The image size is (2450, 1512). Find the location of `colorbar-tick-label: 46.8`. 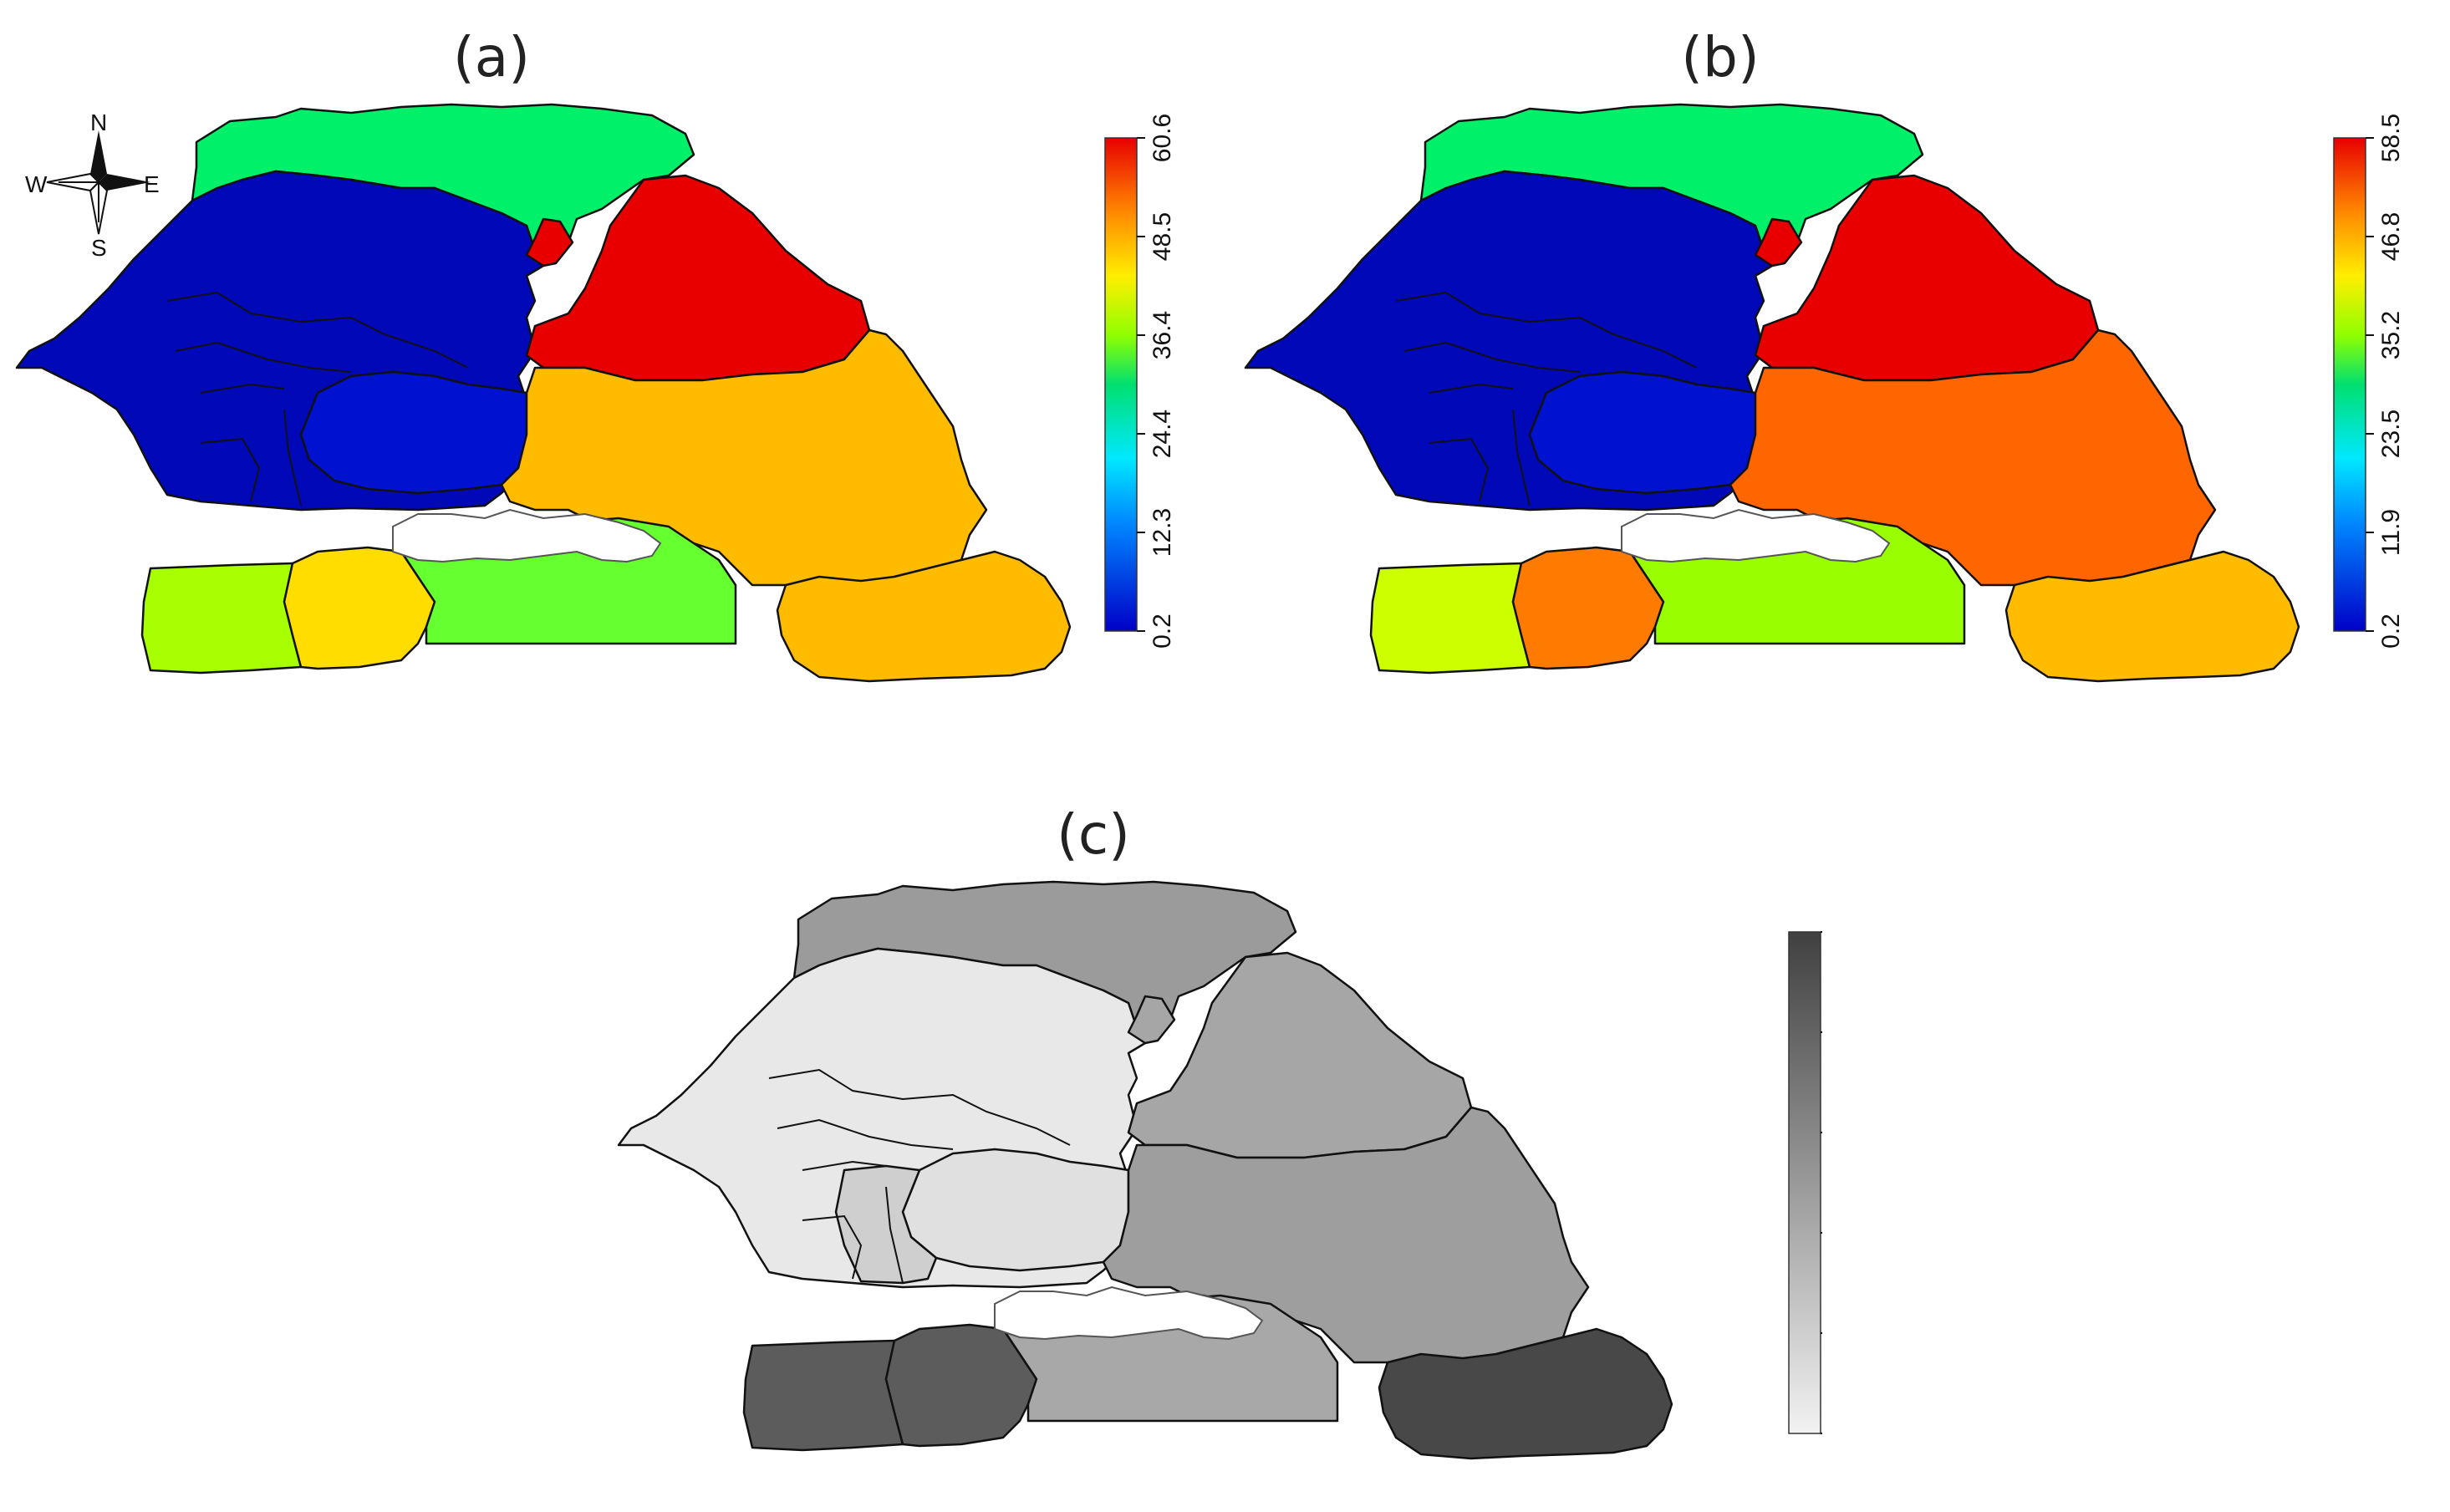

colorbar-tick-label: 46.8 is located at coordinates (2391, 236).